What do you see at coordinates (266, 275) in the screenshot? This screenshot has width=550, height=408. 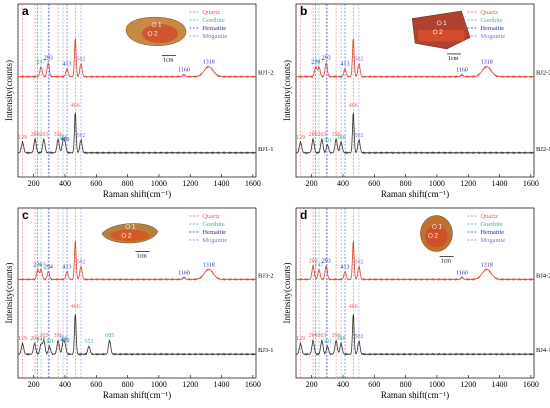 I see `series-label: BJ3-2` at bounding box center [266, 275].